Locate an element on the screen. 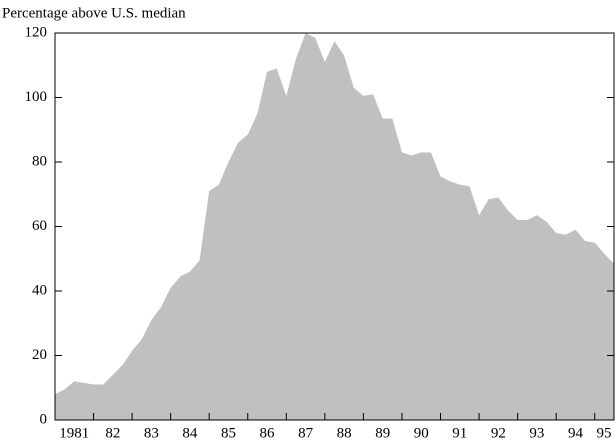 The height and width of the screenshot is (442, 615). x-tick-label: 92 is located at coordinates (498, 433).